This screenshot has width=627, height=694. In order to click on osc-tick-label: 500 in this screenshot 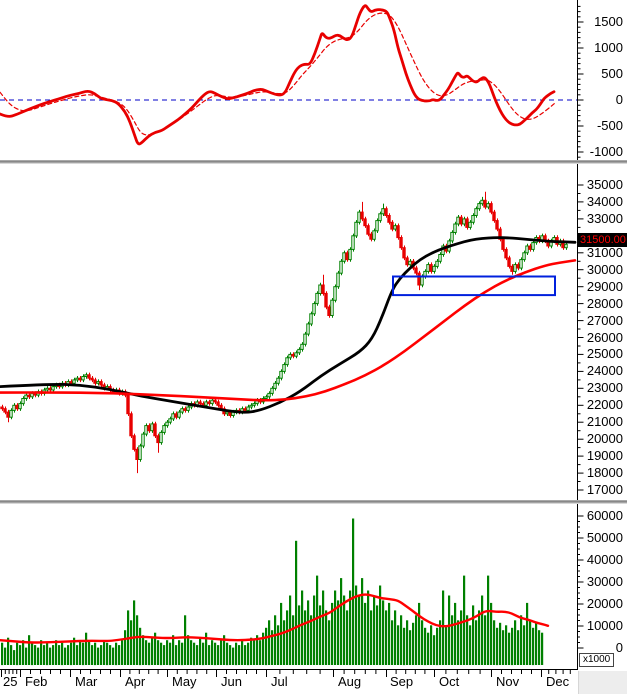, I will do `click(612, 73)`.